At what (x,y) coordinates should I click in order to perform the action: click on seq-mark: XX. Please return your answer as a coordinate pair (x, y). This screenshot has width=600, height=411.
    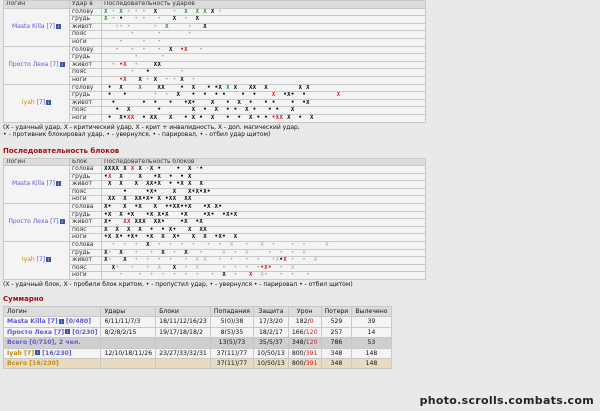
    Looking at the image, I should click on (188, 199).